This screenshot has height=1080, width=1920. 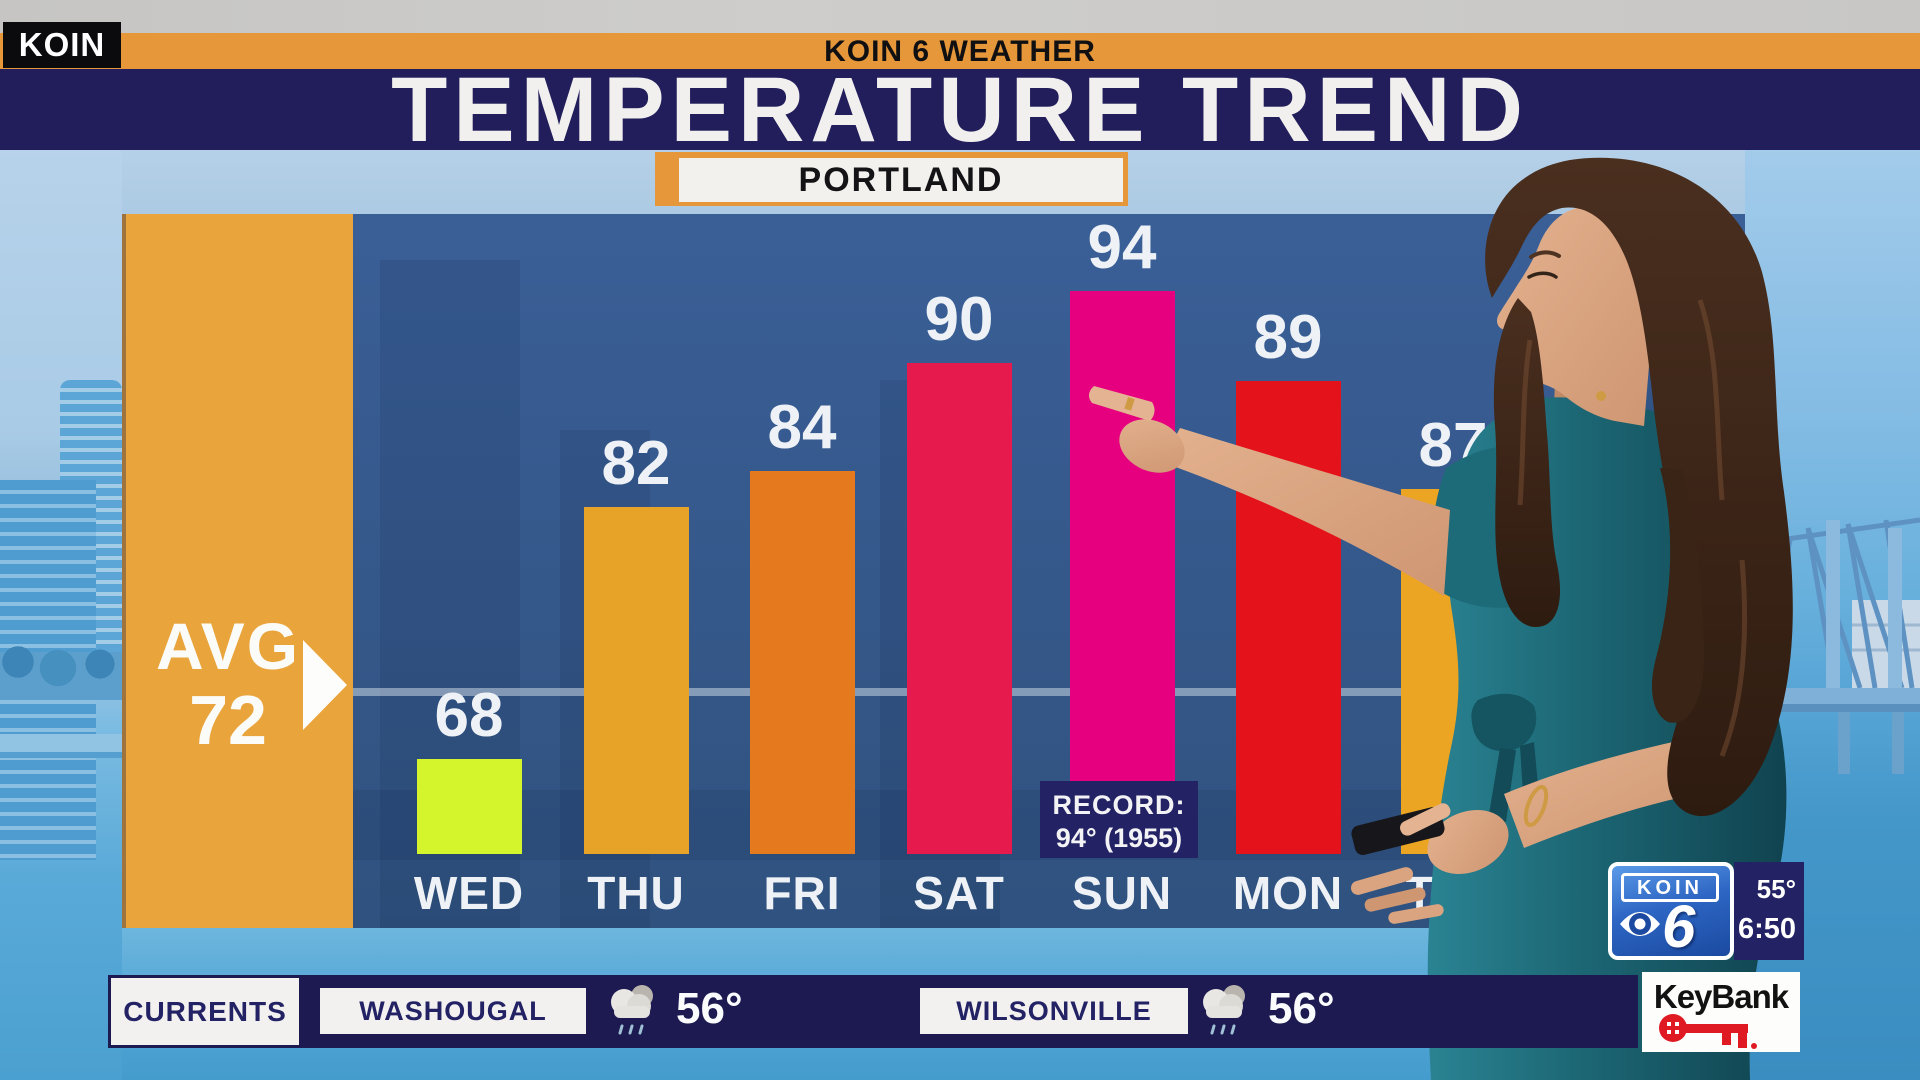 I want to click on current-time: 6:50, so click(x=1766, y=929).